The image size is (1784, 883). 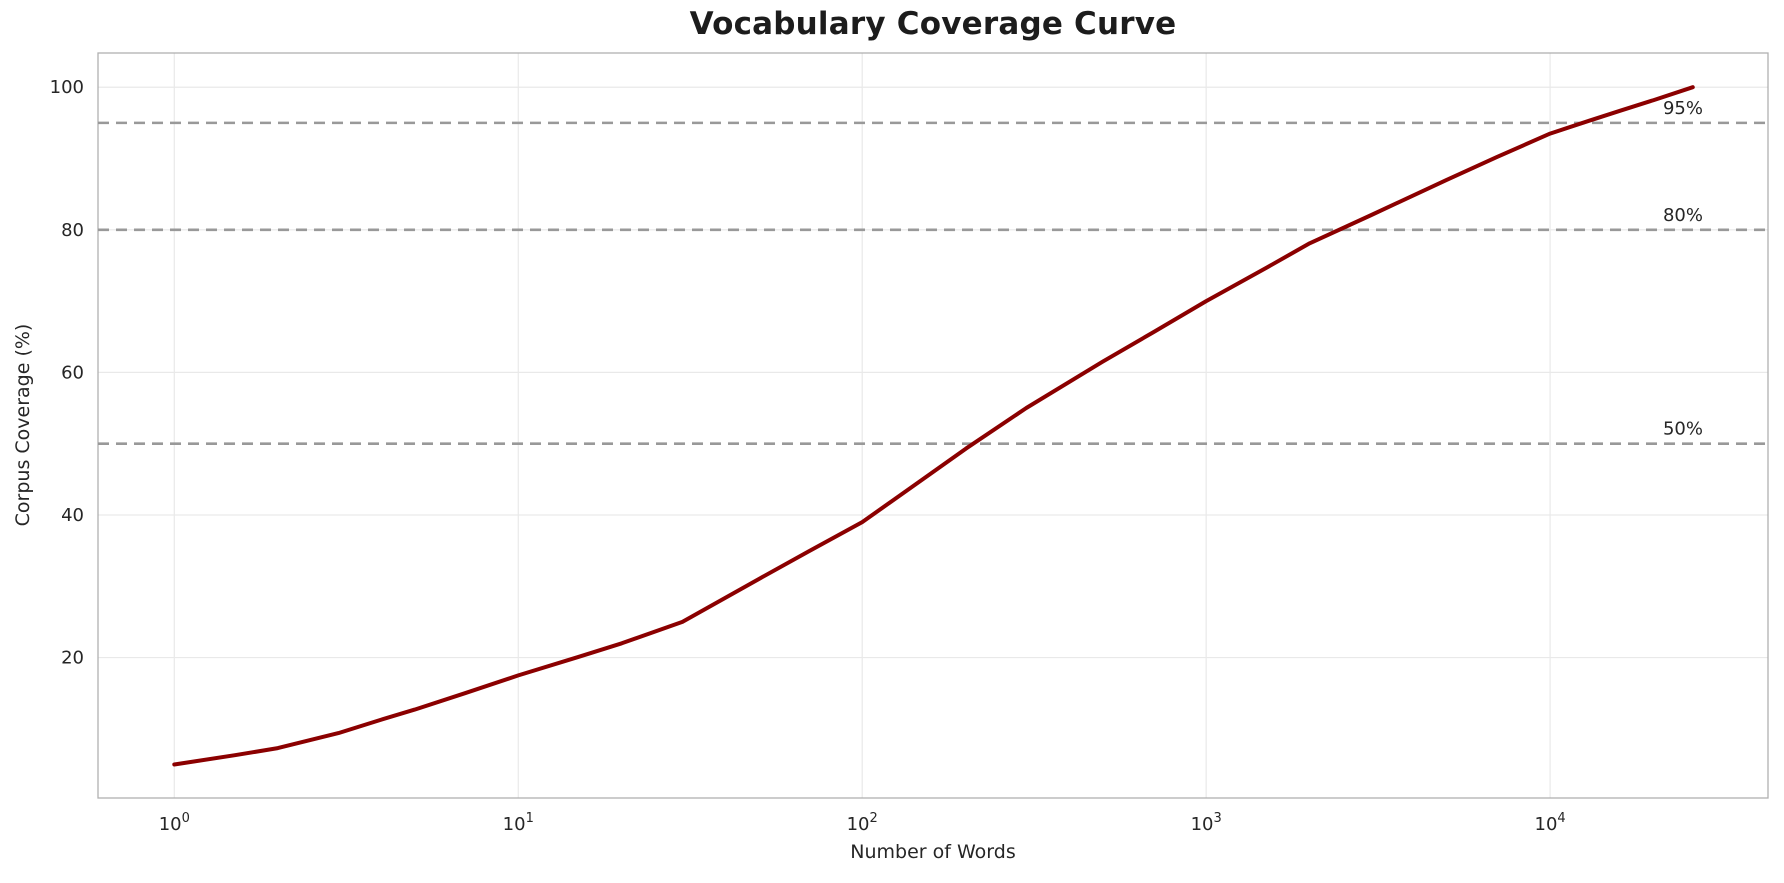 What do you see at coordinates (518, 823) in the screenshot?
I see `x-tick-label: 10¹` at bounding box center [518, 823].